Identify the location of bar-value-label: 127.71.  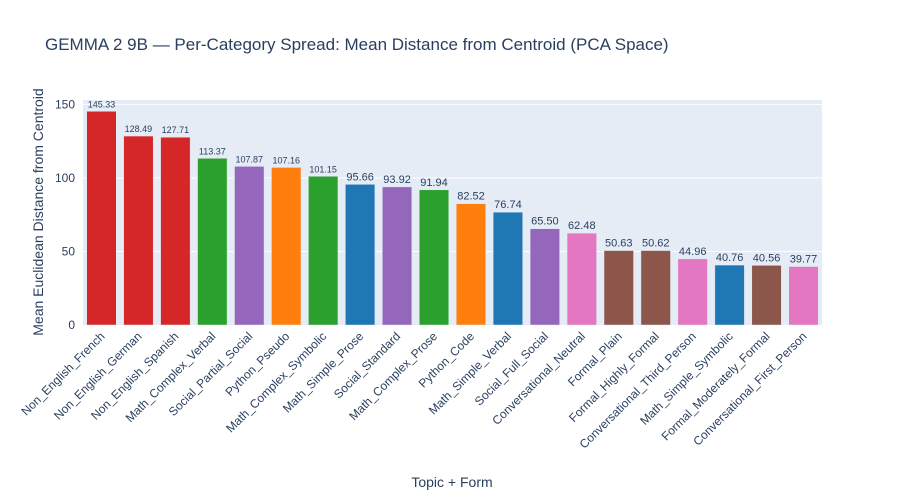
(176, 130).